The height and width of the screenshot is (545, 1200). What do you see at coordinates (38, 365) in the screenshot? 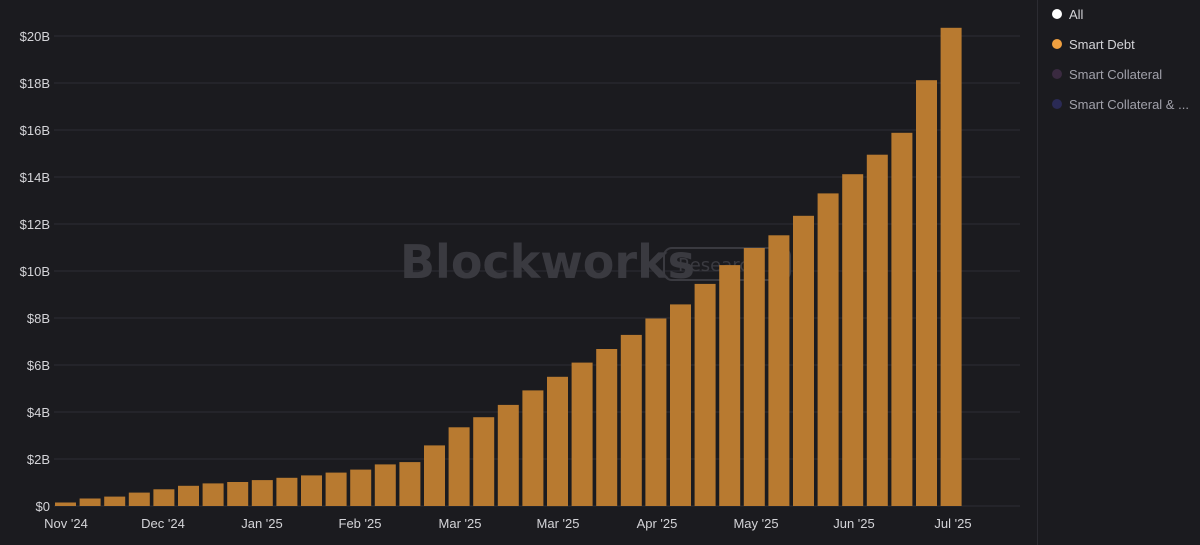
I see `y-tick-label: $6B` at bounding box center [38, 365].